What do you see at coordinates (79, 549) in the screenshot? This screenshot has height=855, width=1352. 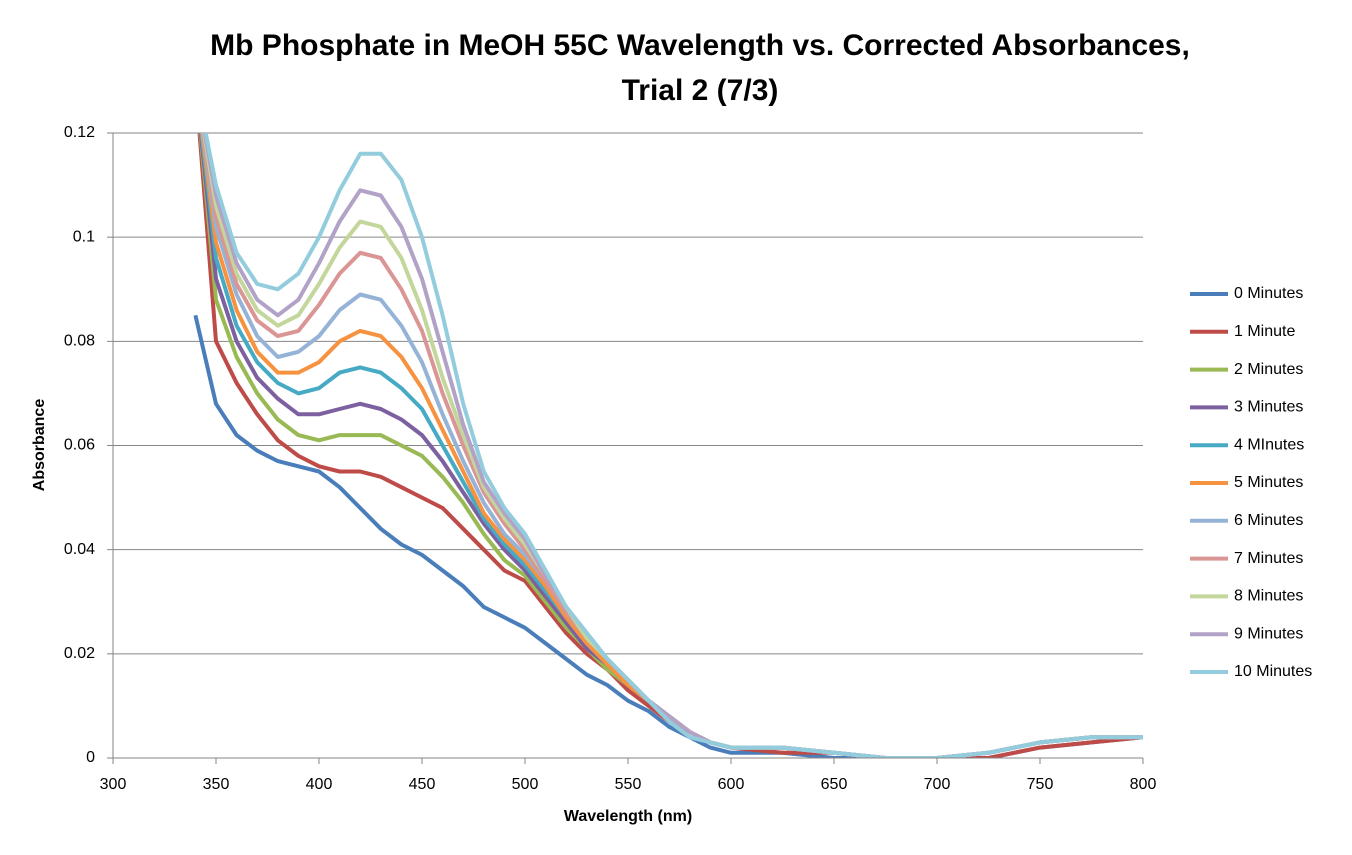 I see `y-tick-label: 0.04` at bounding box center [79, 549].